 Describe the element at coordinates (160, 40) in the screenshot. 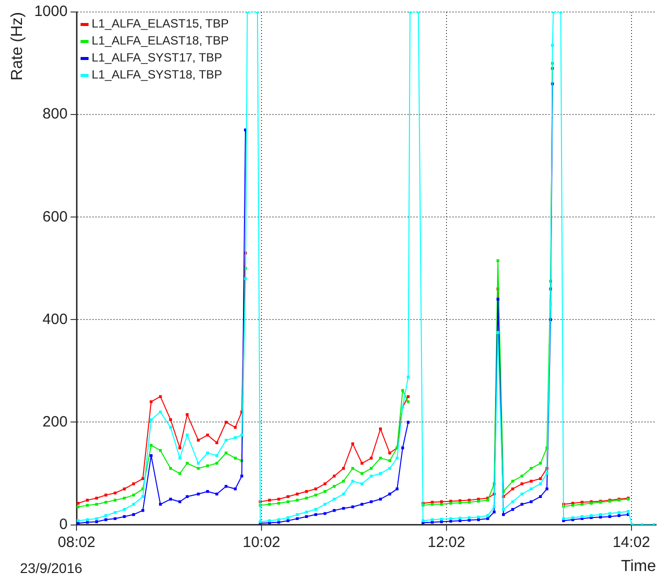

I see `legend-label: L1_ALFA_ELAST18, TBP` at that location.